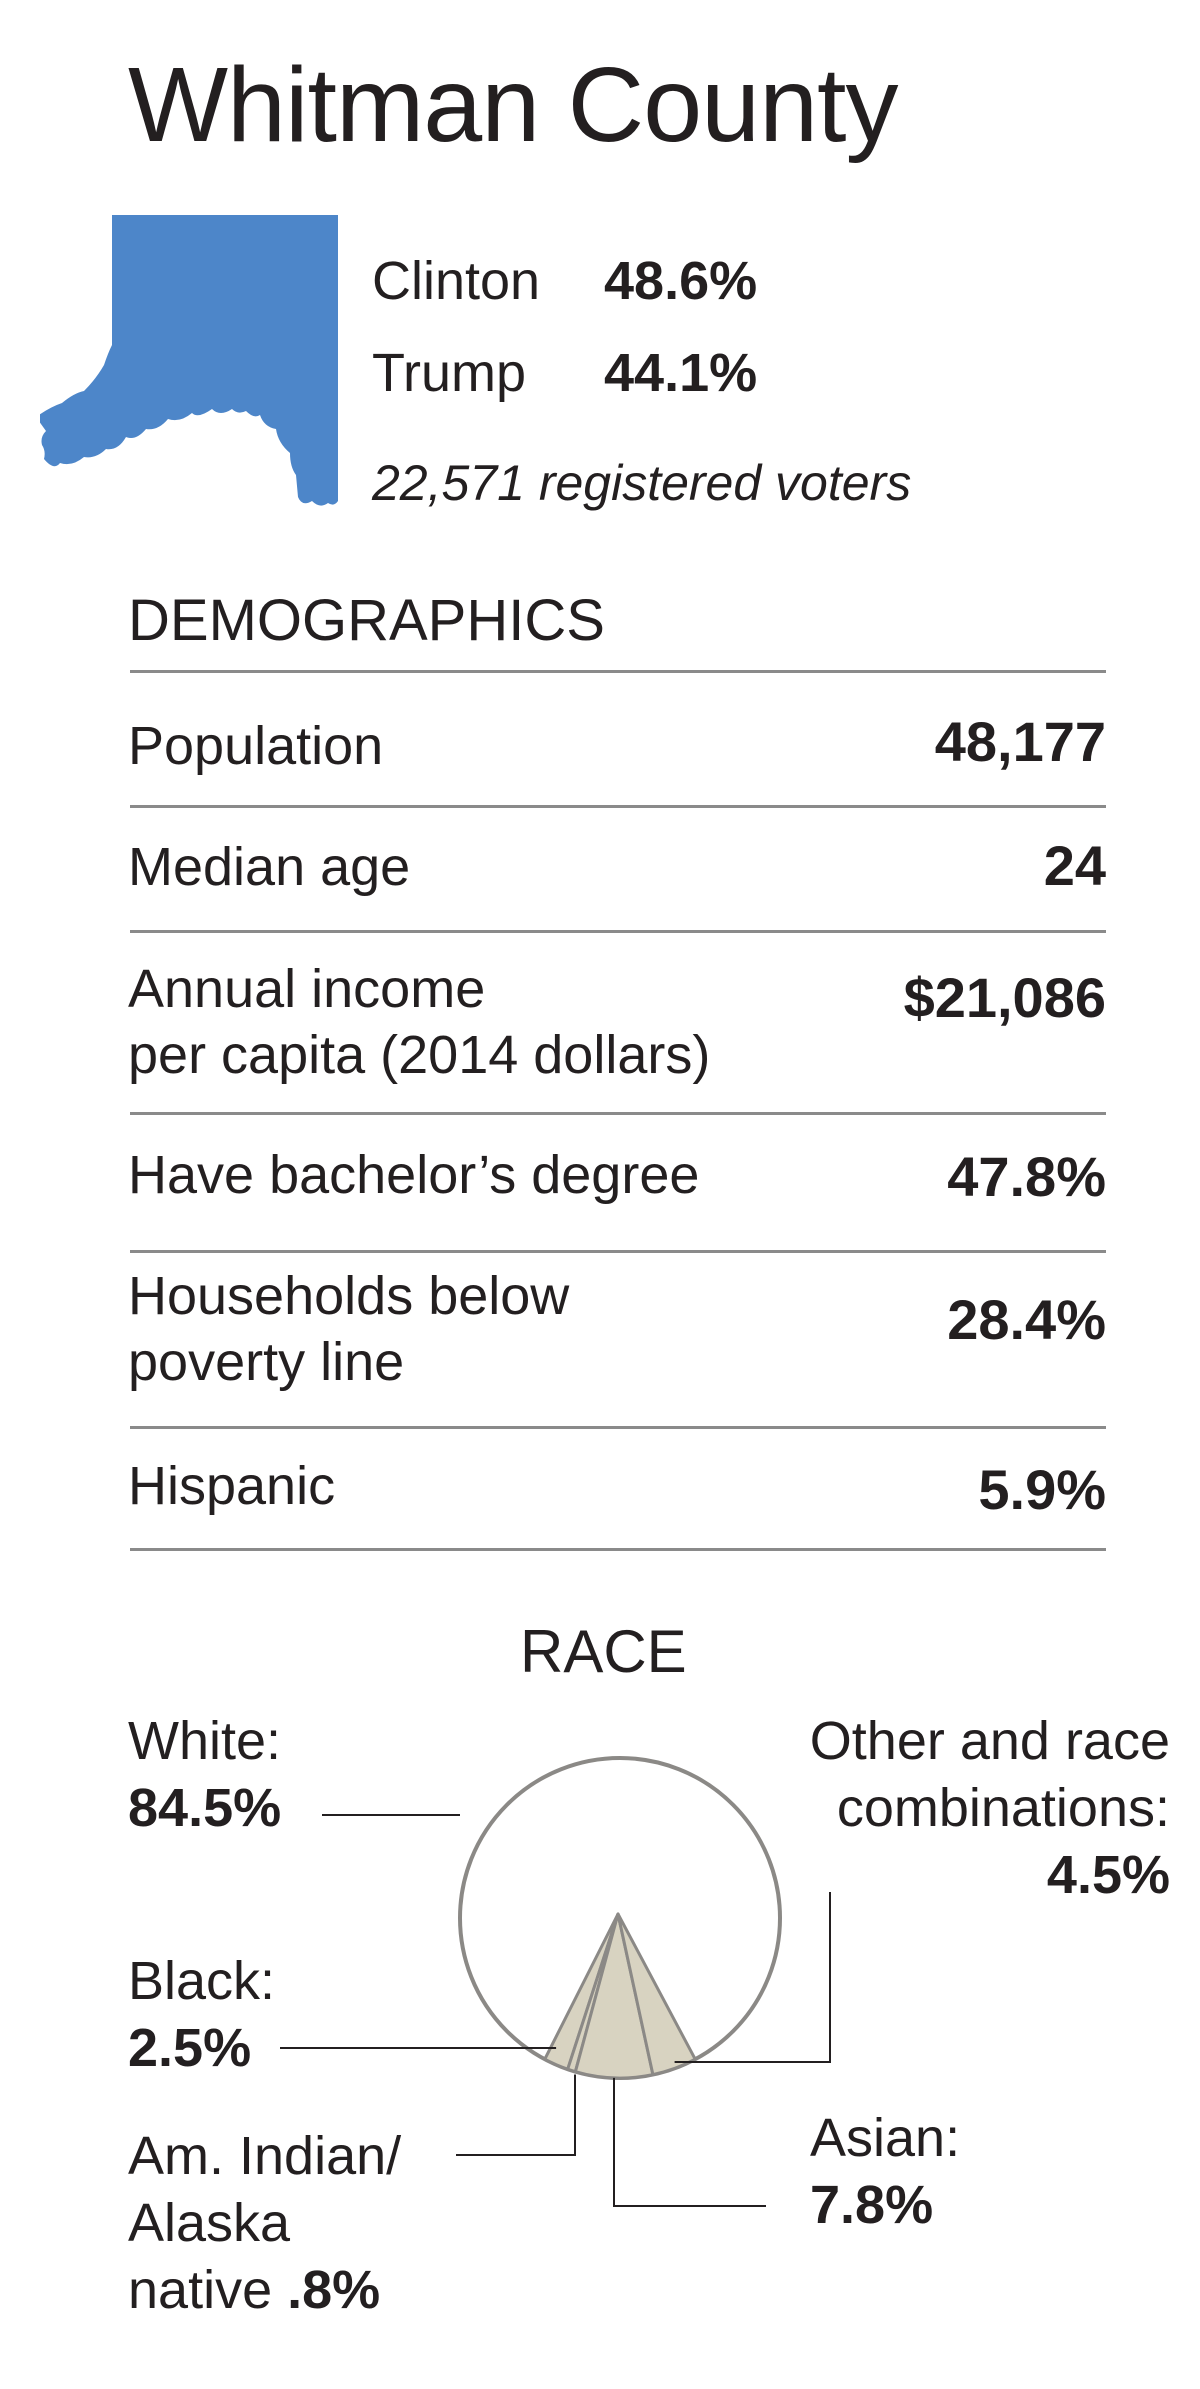  Describe the element at coordinates (681, 373) in the screenshot. I see `candidate-trump-percent: 44.1%` at that location.